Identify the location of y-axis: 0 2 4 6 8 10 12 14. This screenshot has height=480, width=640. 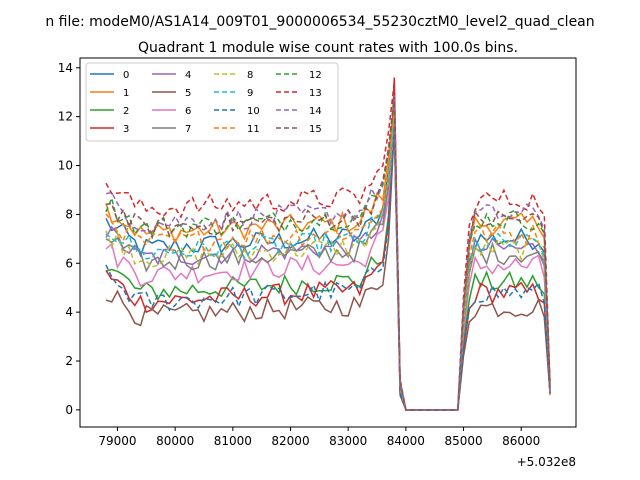
(69, 239).